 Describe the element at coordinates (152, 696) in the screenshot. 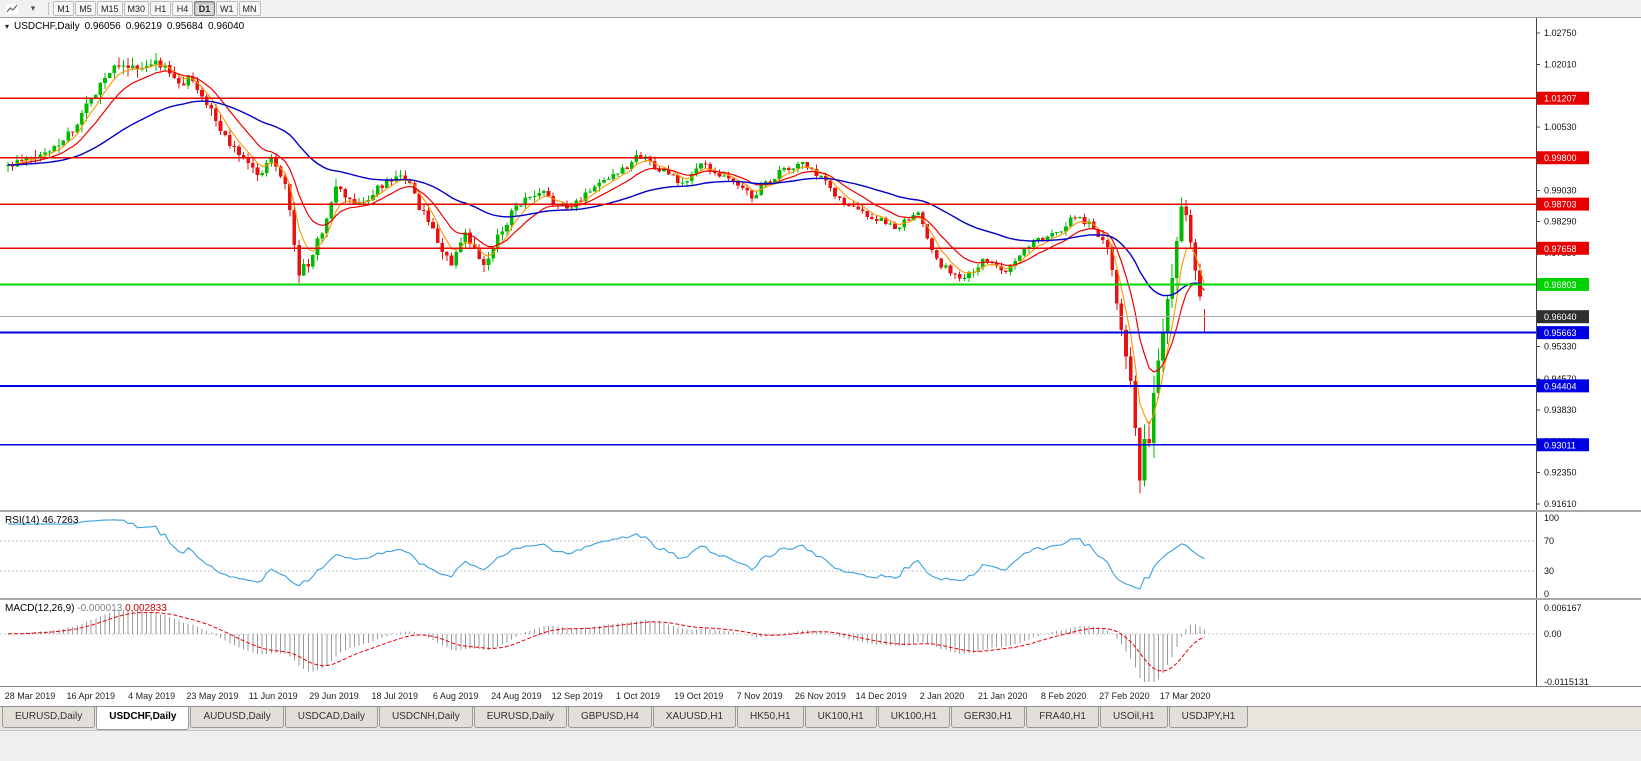

I see `date-label: 4 May 2019` at that location.